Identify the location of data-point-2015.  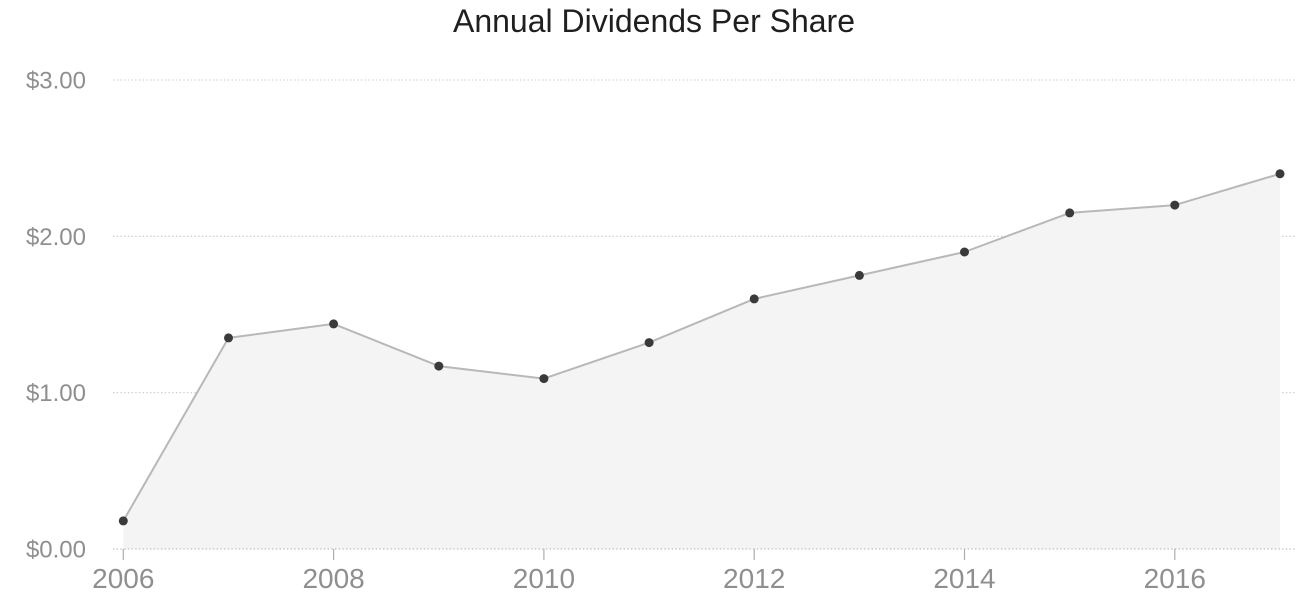
(1070, 213).